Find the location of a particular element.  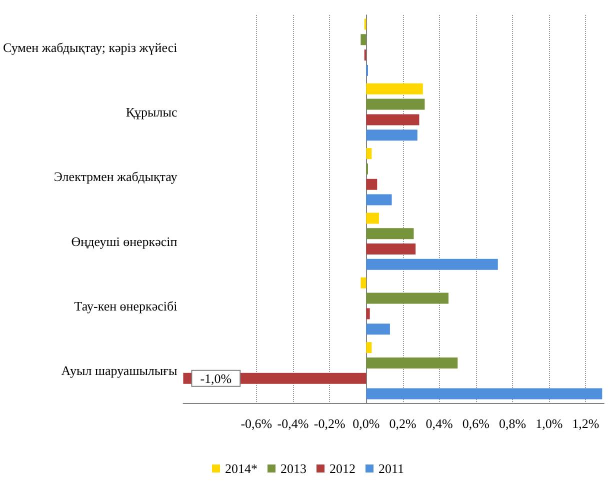

y-tick-label: Тау-кен өнеркәсібі is located at coordinates (126, 306).